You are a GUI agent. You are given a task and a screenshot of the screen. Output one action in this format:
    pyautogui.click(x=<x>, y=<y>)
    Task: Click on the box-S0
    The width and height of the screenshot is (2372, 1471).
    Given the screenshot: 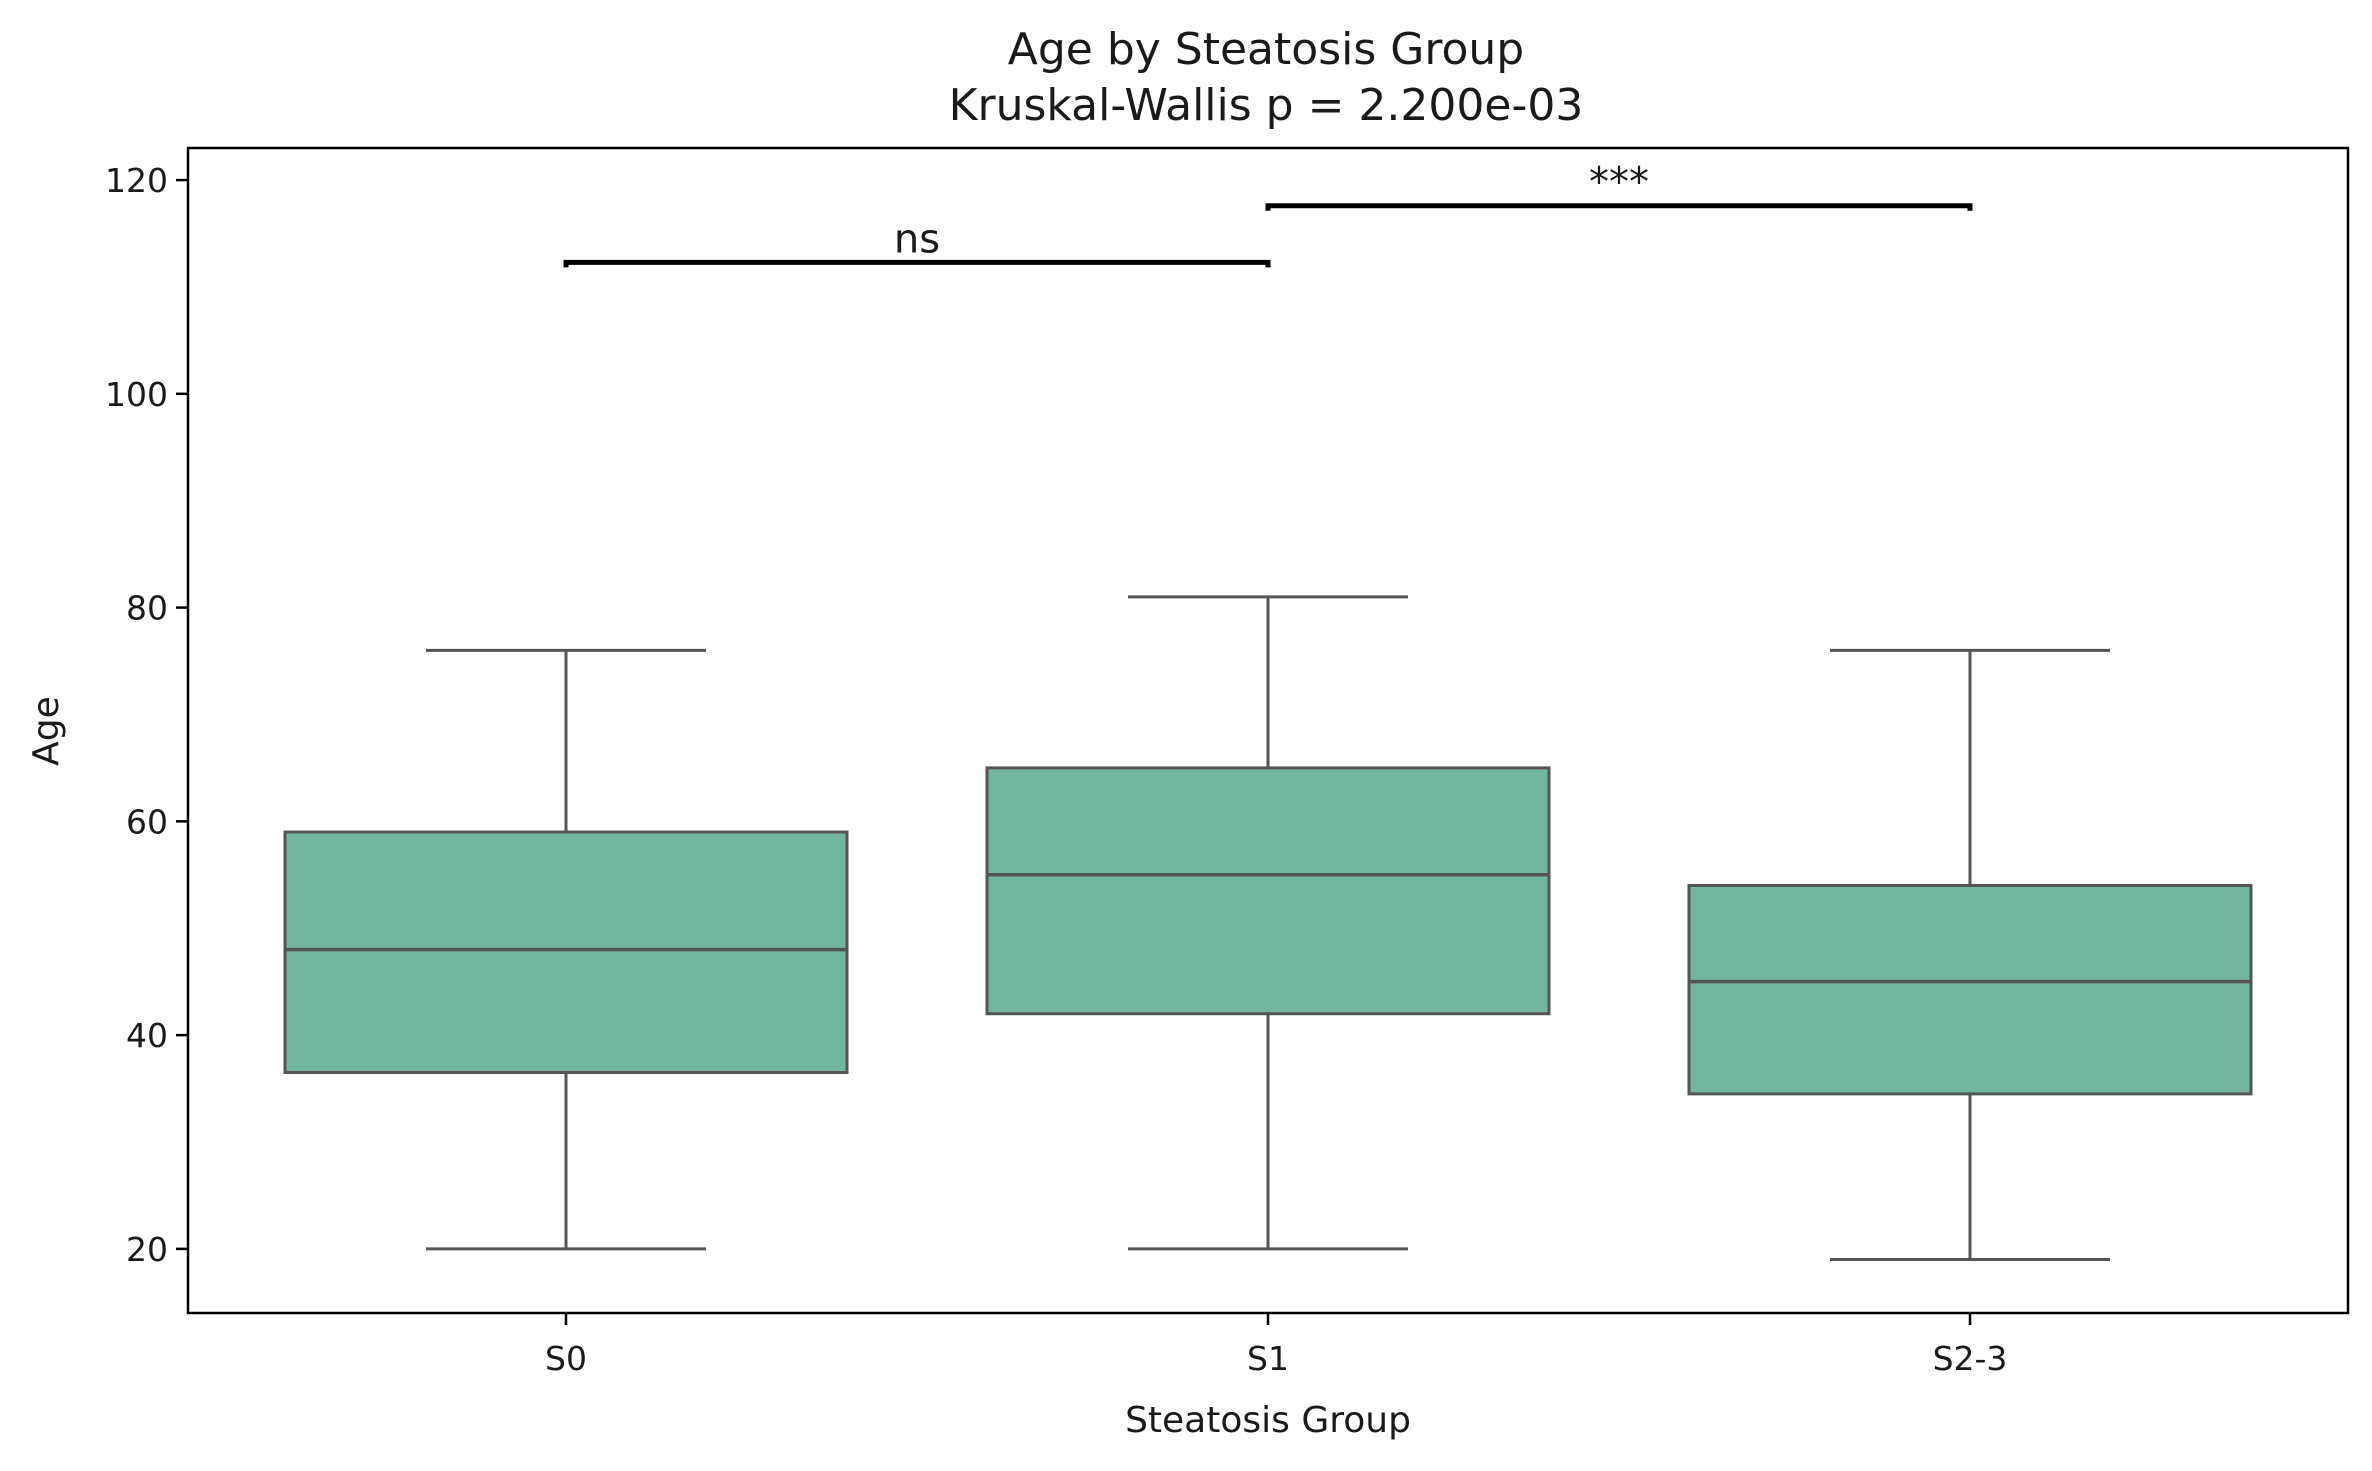 What is the action you would take?
    pyautogui.click(x=566, y=949)
    